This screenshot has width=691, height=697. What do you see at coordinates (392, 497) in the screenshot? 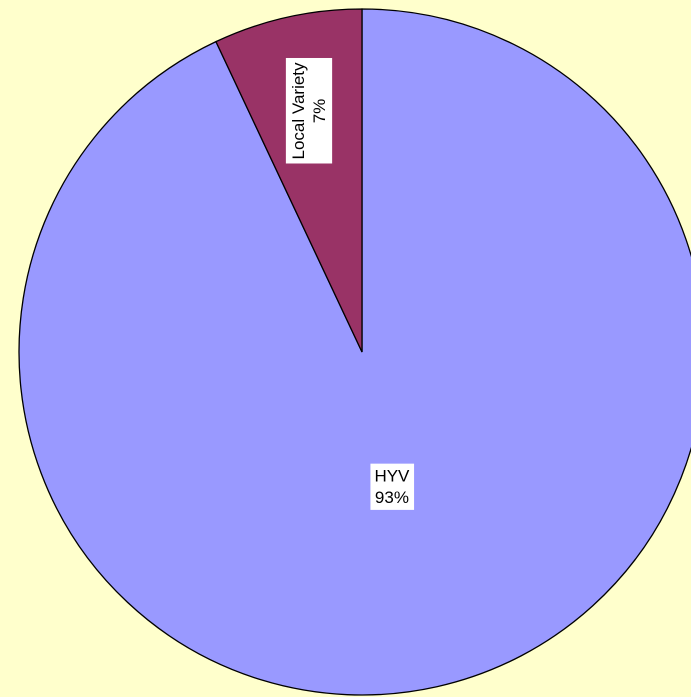
I see `value-label: 93%` at bounding box center [392, 497].